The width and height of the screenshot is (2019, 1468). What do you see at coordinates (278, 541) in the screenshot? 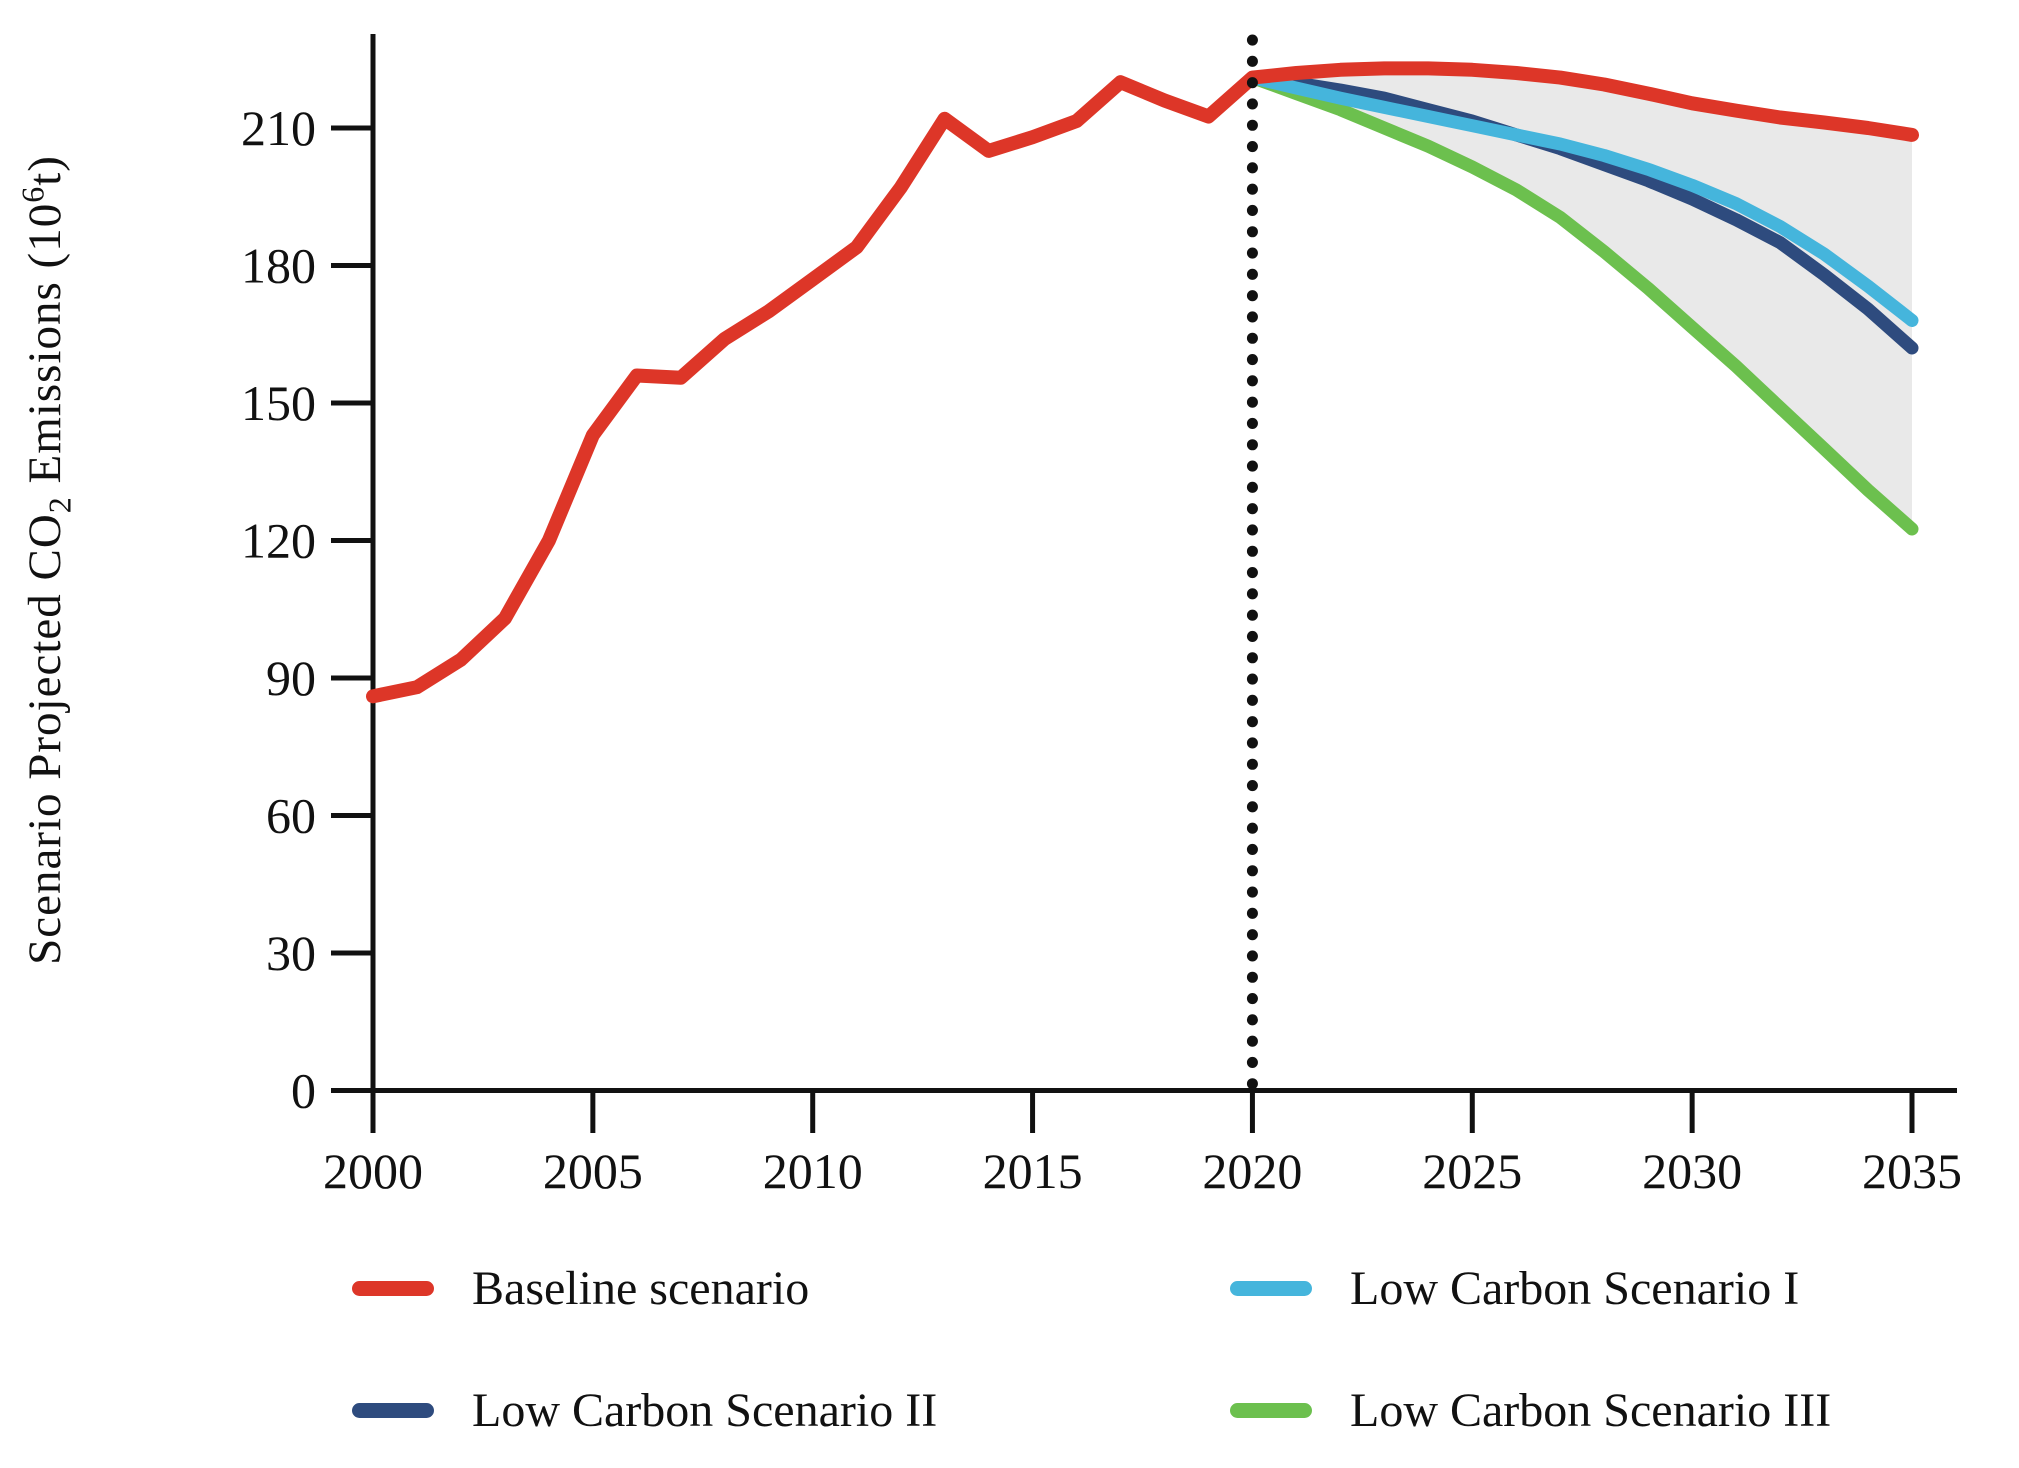
I see `y-tick-label: 120` at bounding box center [278, 541].